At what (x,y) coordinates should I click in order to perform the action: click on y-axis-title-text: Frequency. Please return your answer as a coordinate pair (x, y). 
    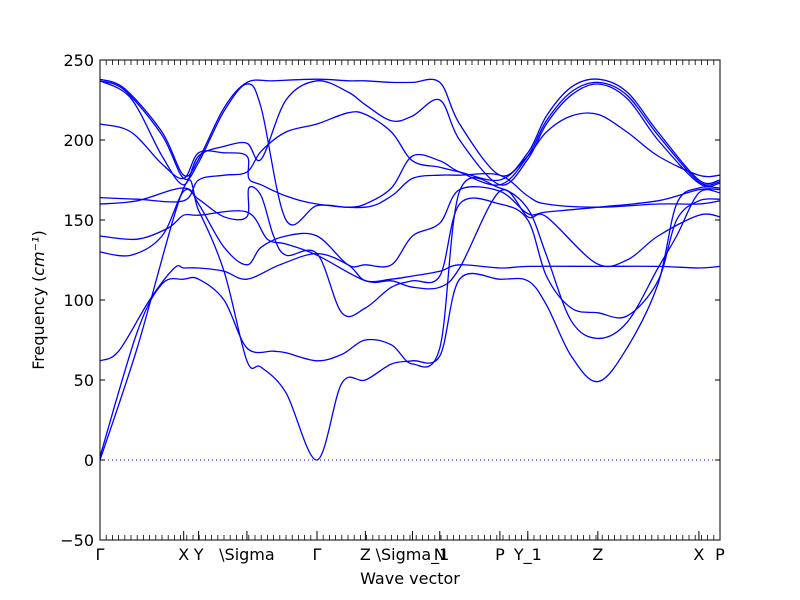
    Looking at the image, I should click on (38, 328).